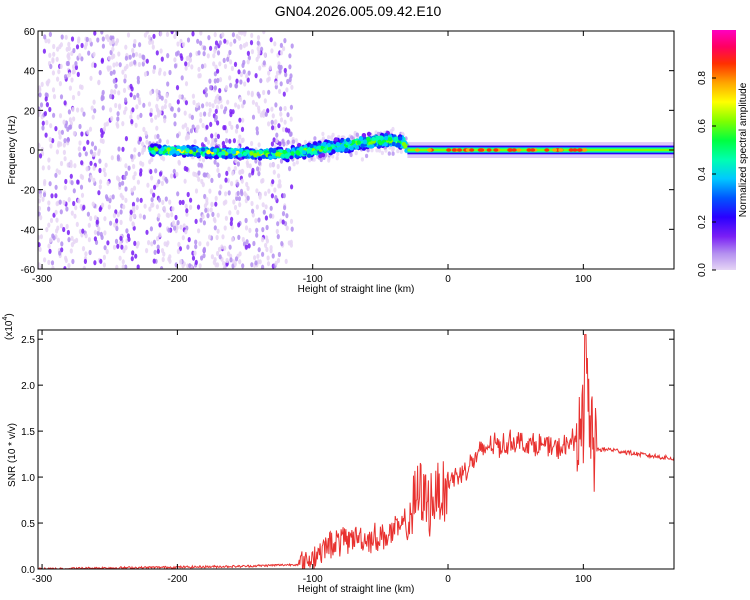 The image size is (750, 600). I want to click on y-tick-label: 60, so click(30, 32).